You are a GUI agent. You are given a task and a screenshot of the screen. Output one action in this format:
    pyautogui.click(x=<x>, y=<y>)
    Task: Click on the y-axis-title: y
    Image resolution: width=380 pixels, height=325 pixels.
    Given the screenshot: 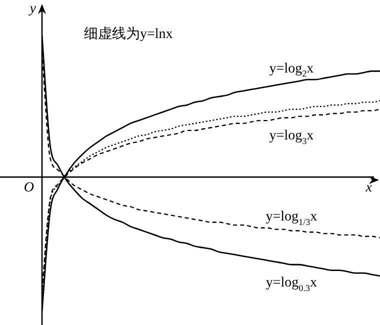 What is the action you would take?
    pyautogui.click(x=32, y=9)
    